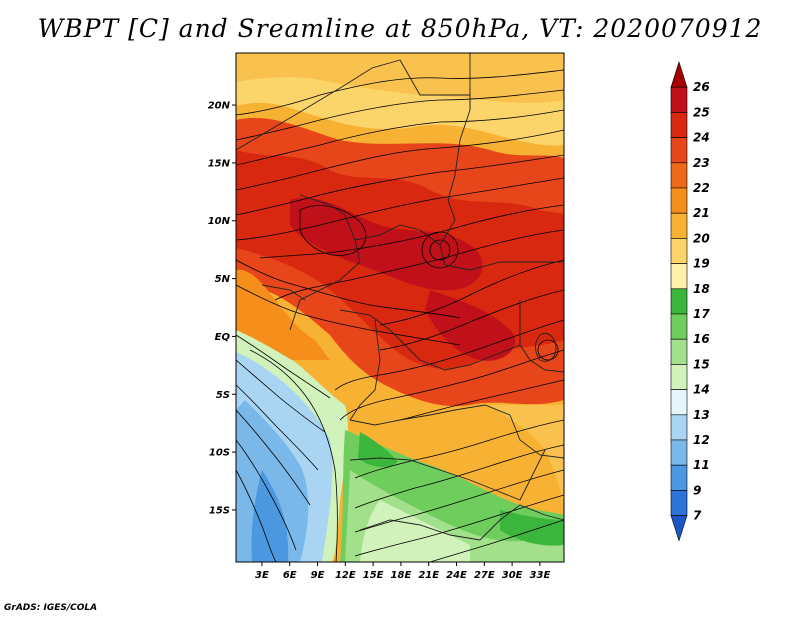 The height and width of the screenshot is (618, 800). Describe the element at coordinates (701, 364) in the screenshot. I see `colorbar-label: 15` at that location.